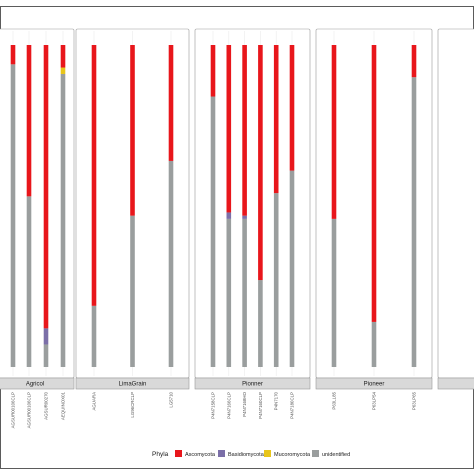 The image size is (474, 474). Describe the element at coordinates (455, 203) in the screenshot. I see `panel-background` at that location.